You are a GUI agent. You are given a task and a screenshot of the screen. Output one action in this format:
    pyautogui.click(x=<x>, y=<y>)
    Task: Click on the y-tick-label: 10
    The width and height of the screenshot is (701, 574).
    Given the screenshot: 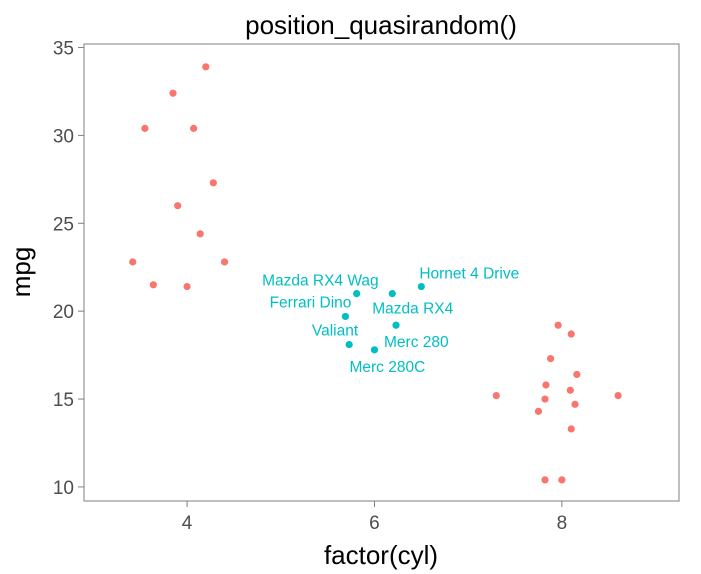 What is the action you would take?
    pyautogui.click(x=63, y=488)
    